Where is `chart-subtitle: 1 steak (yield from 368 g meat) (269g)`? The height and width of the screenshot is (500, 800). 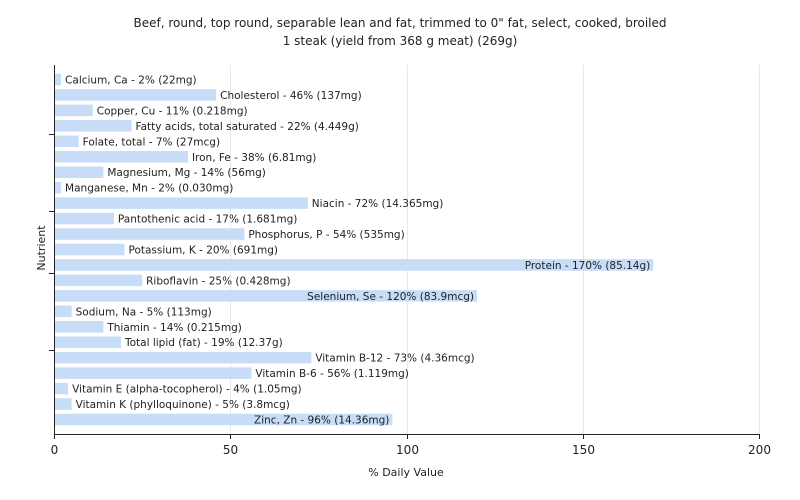 chart-subtitle: 1 steak (yield from 368 g meat) (269g) is located at coordinates (400, 41).